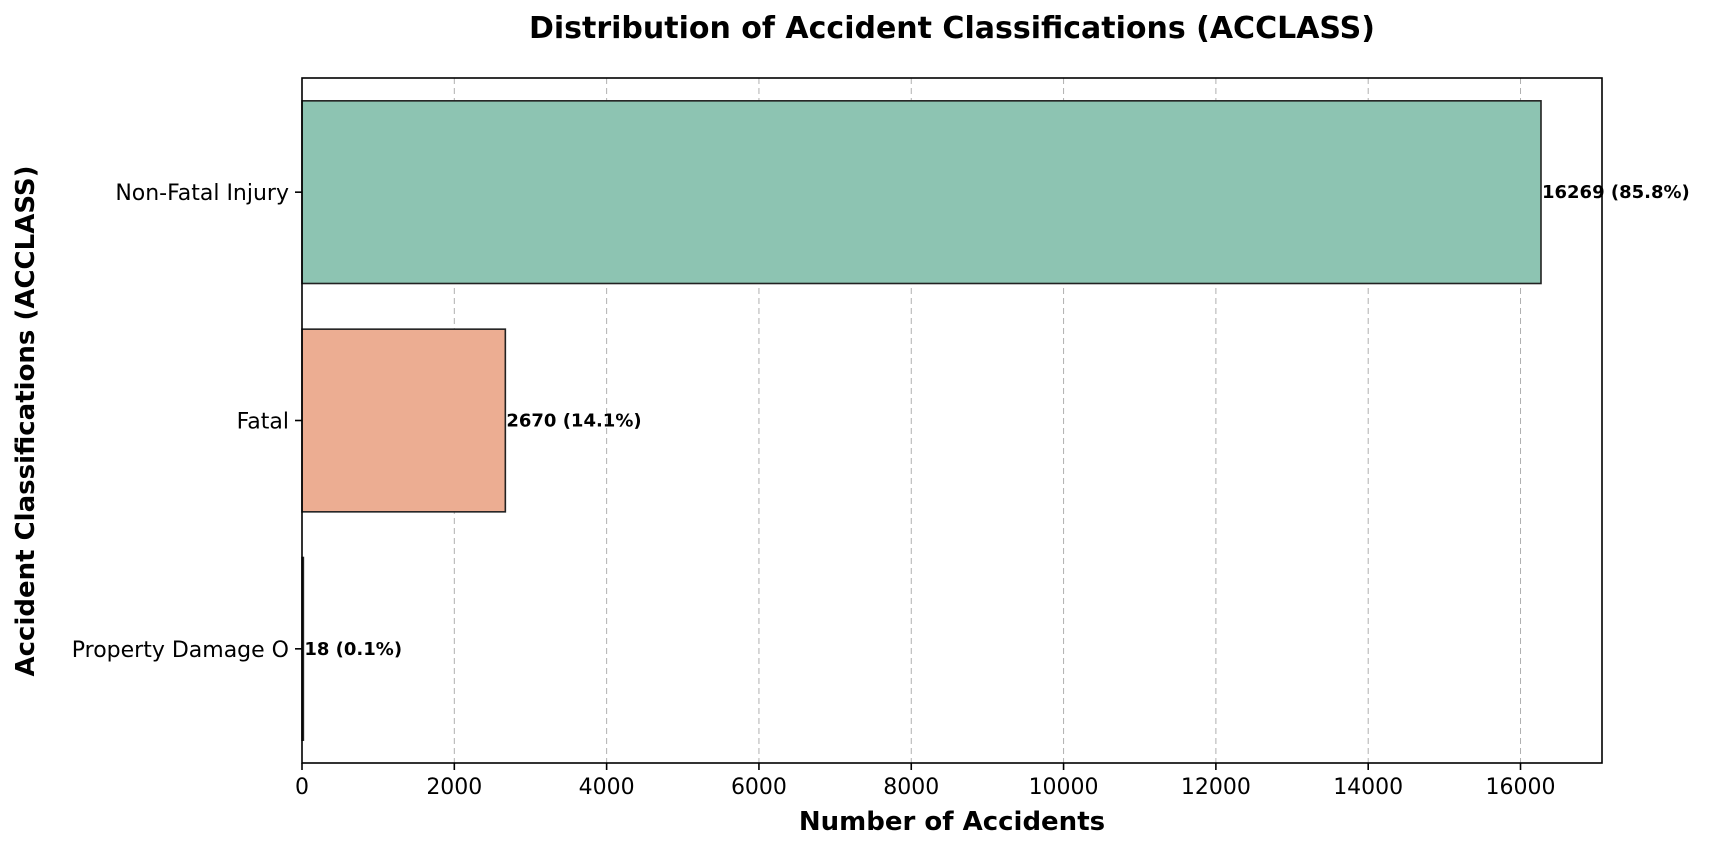  I want to click on bar, so click(404, 420).